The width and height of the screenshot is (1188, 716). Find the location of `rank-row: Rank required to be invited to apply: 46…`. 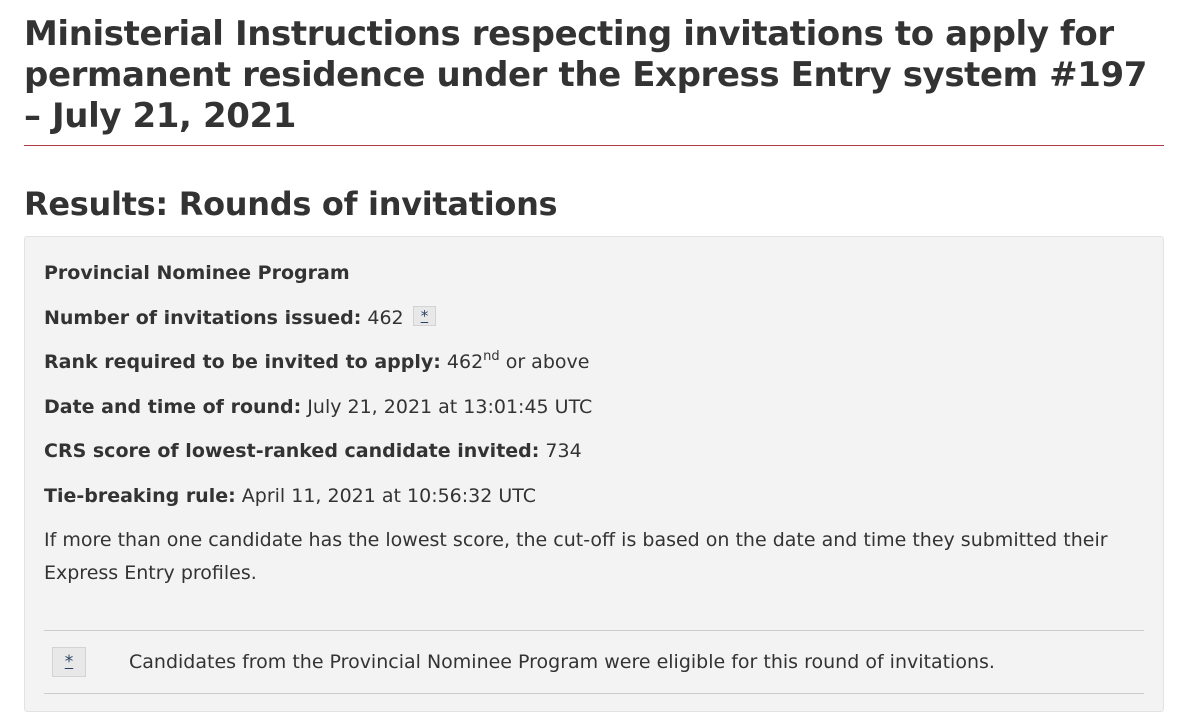

rank-row: Rank required to be invited to apply: 46… is located at coordinates (594, 362).